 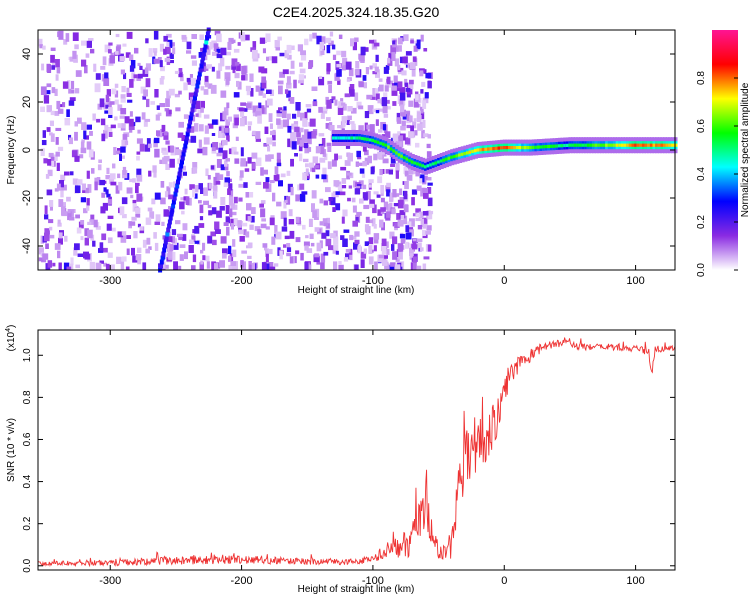 What do you see at coordinates (504, 581) in the screenshot?
I see `snr-x-tick-label: 0` at bounding box center [504, 581].